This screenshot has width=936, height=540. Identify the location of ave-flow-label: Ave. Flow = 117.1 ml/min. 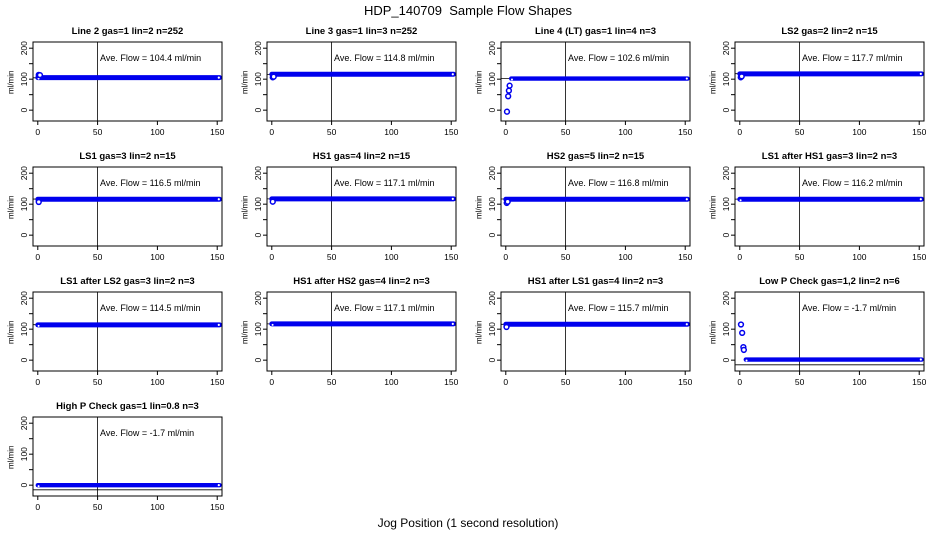
(384, 183).